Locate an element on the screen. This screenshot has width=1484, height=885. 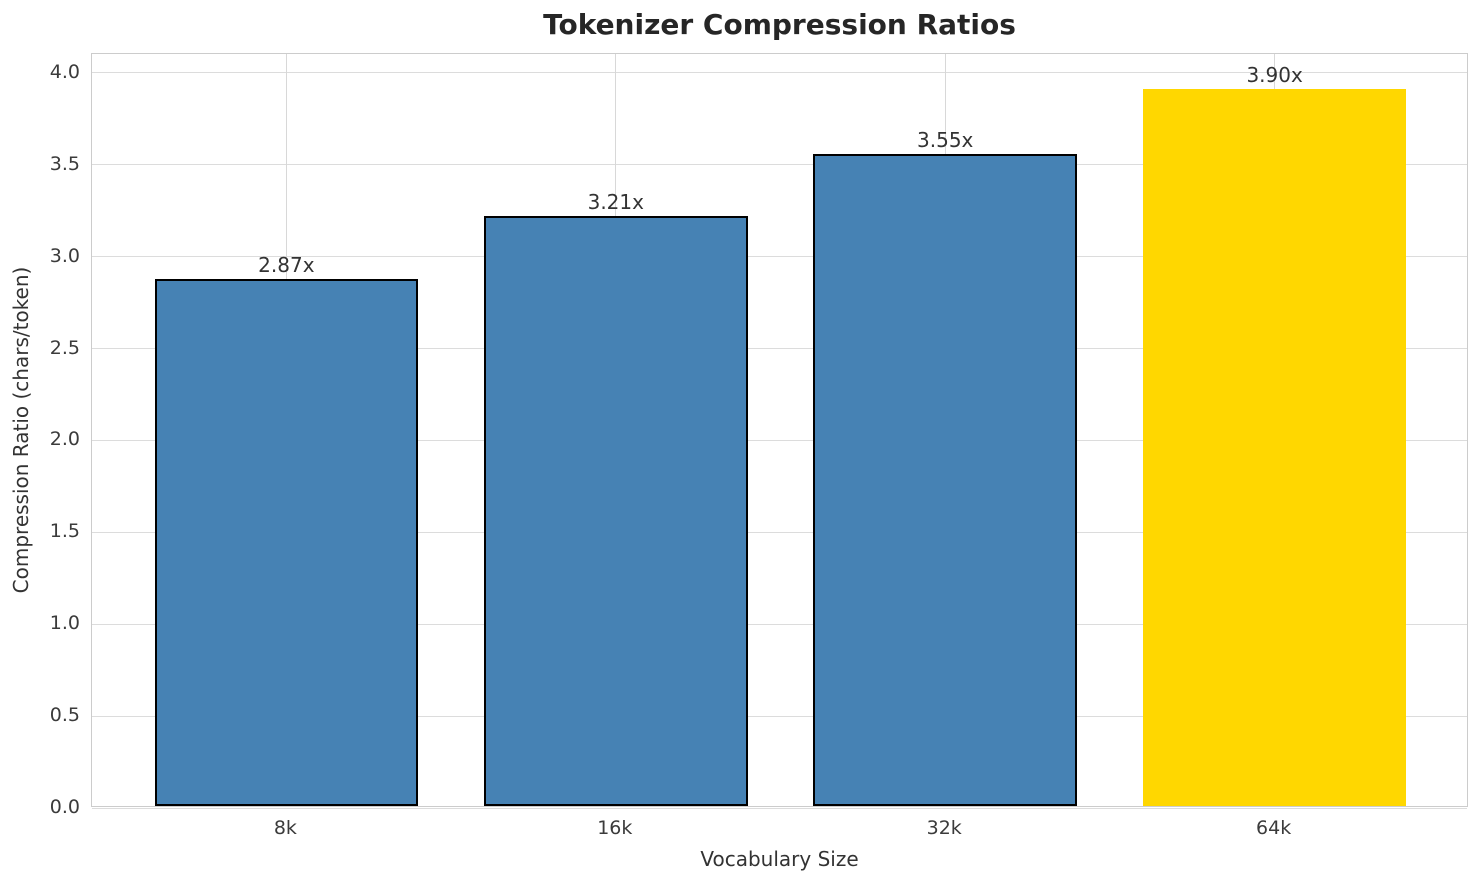
bar-32k is located at coordinates (945, 479).